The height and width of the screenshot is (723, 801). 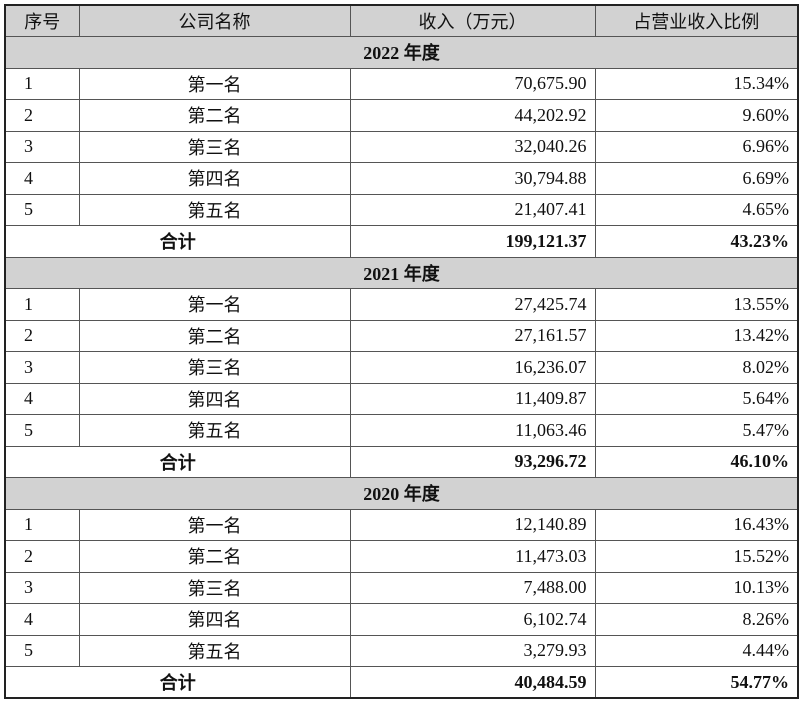 What do you see at coordinates (472, 115) in the screenshot?
I see `revenue-value: 44,202.92` at bounding box center [472, 115].